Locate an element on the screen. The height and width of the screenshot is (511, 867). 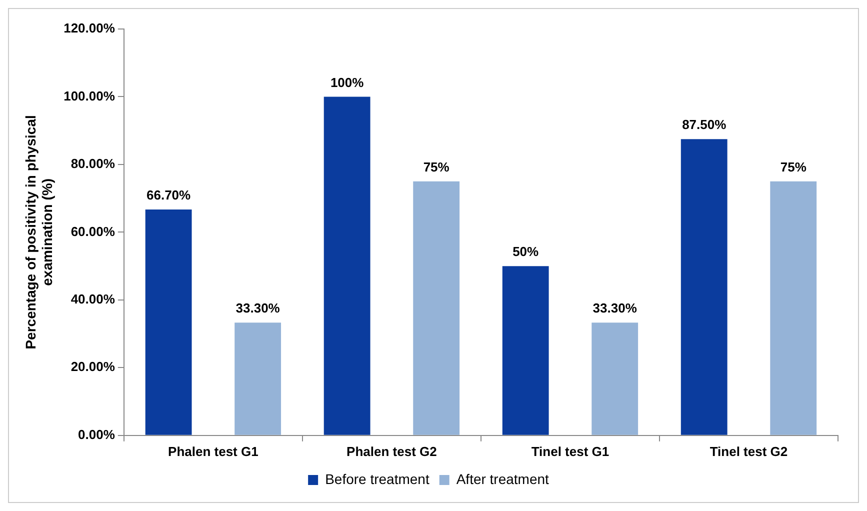
x-tick-label: Tinel test G2 is located at coordinates (749, 451).